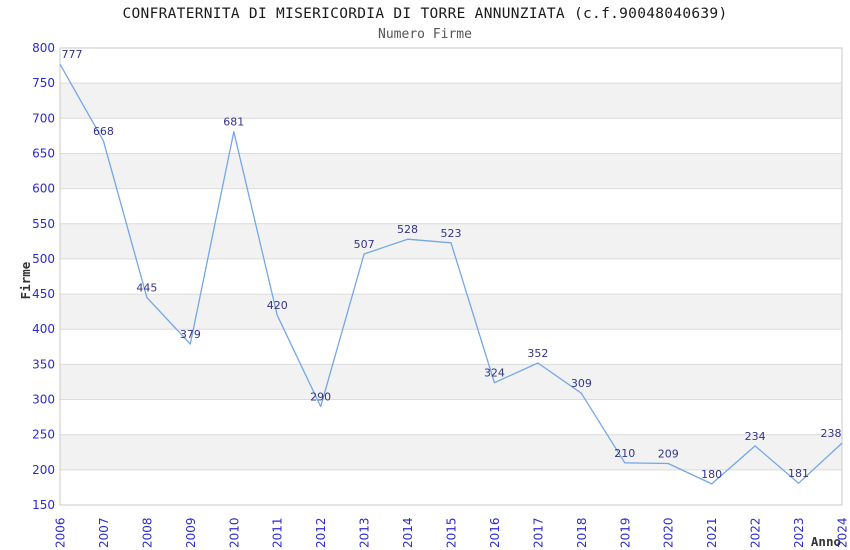 The image size is (850, 550). I want to click on x-tick-label: 2013, so click(365, 532).